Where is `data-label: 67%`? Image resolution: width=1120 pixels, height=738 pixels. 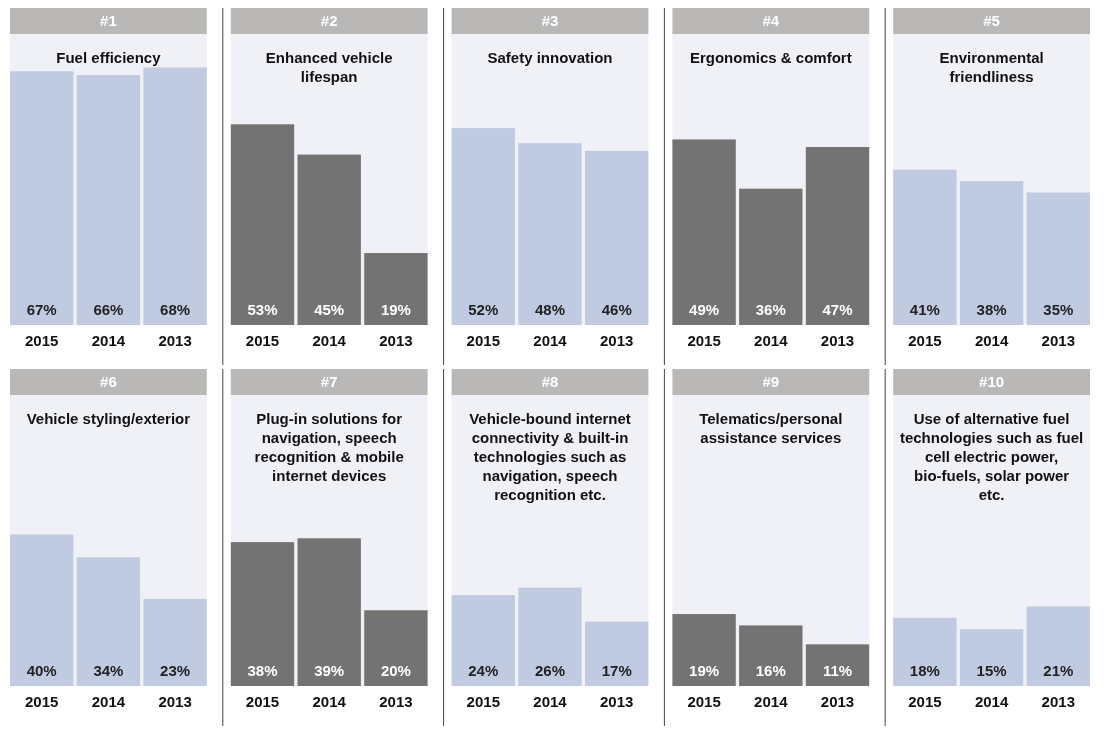 data-label: 67% is located at coordinates (41, 309).